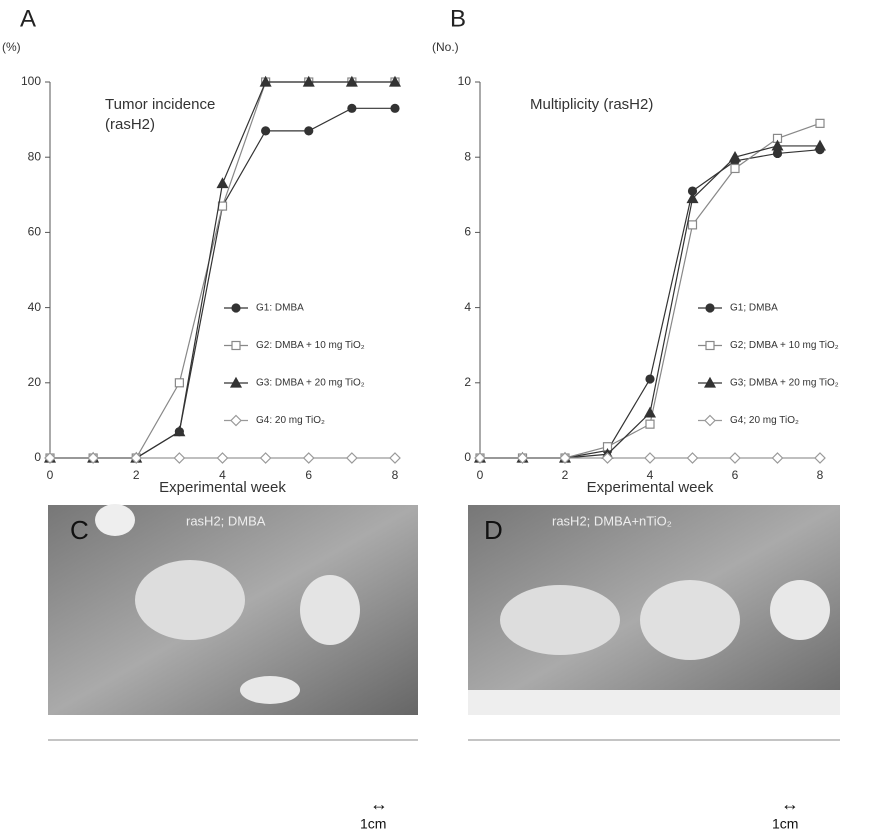  Describe the element at coordinates (35, 307) in the screenshot. I see `y-tick-label: 40` at that location.